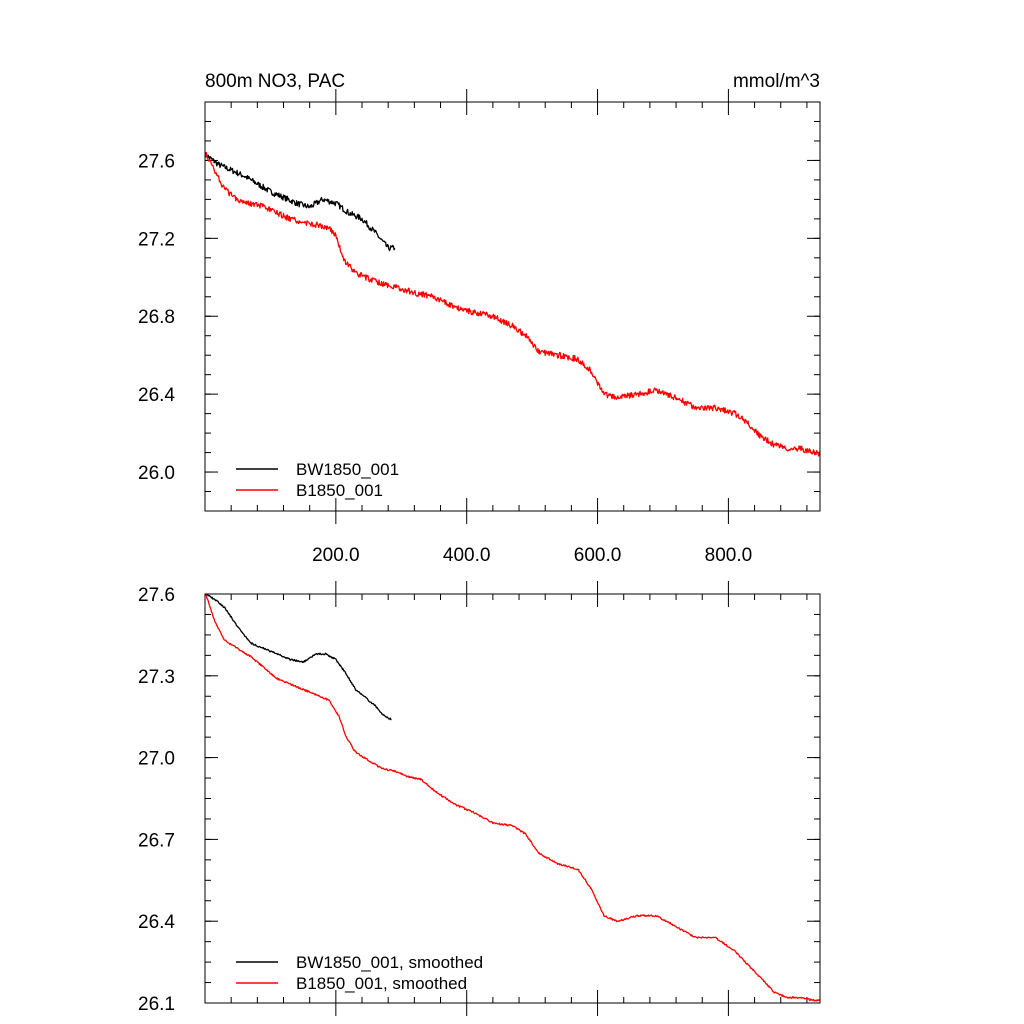  I want to click on legend: BW1850_001, smoothed B1850_001, smoothed, so click(359, 973).